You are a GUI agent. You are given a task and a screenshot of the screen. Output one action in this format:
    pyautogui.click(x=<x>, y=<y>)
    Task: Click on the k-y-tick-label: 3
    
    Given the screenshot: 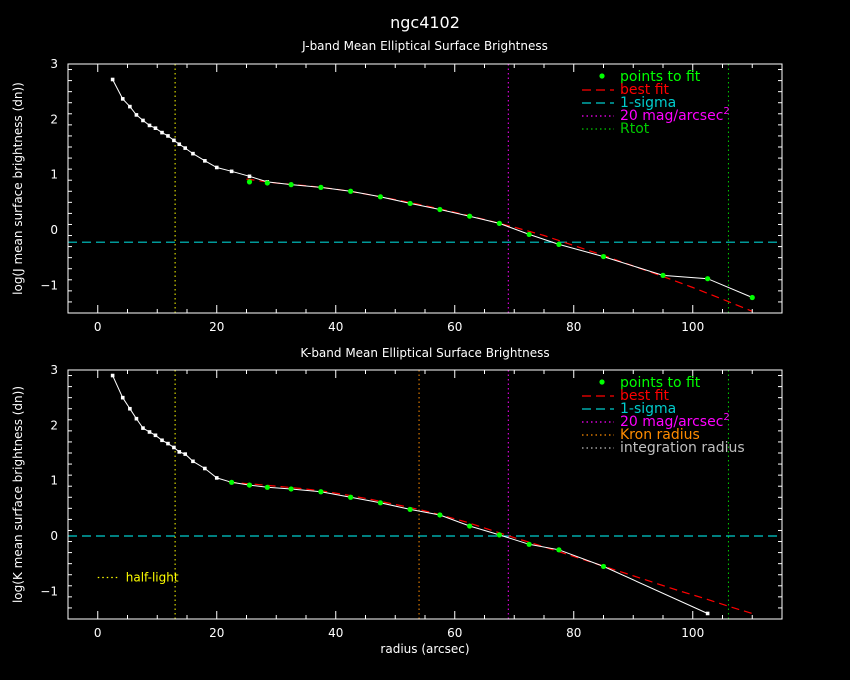 What is the action you would take?
    pyautogui.click(x=54, y=370)
    